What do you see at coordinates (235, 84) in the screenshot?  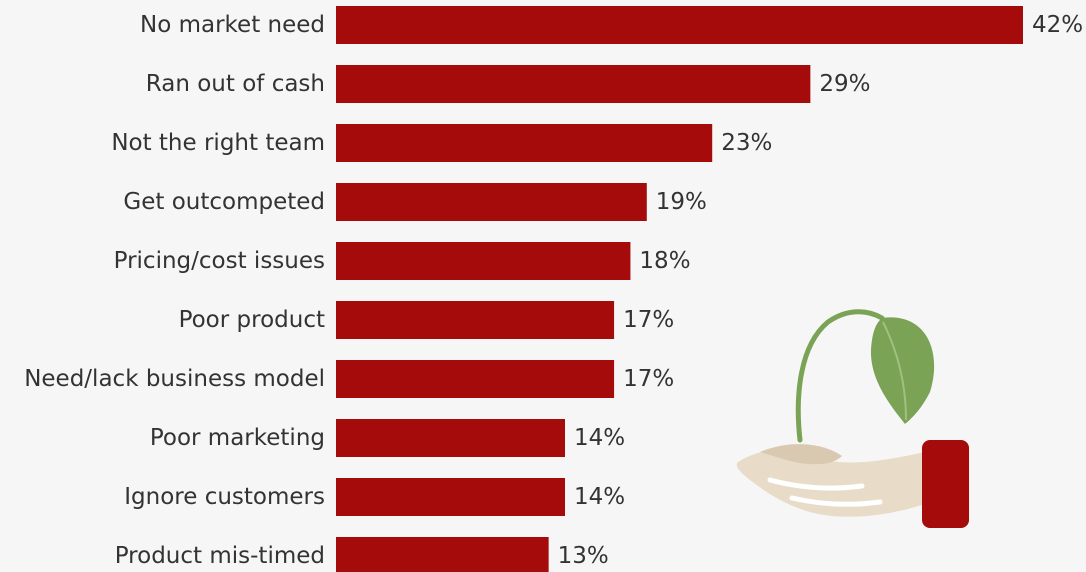 I see `category-label: Ran out of cash` at bounding box center [235, 84].